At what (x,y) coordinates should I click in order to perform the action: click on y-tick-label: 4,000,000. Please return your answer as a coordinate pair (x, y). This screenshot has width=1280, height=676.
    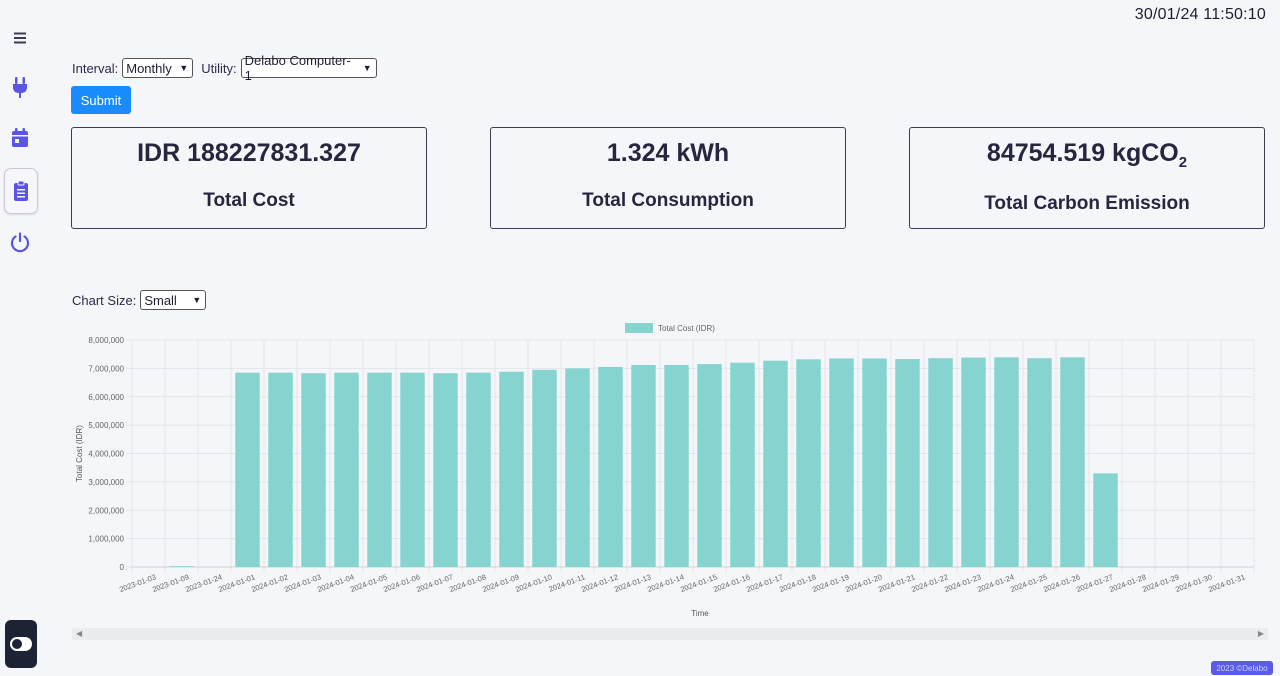
    Looking at the image, I should click on (106, 454).